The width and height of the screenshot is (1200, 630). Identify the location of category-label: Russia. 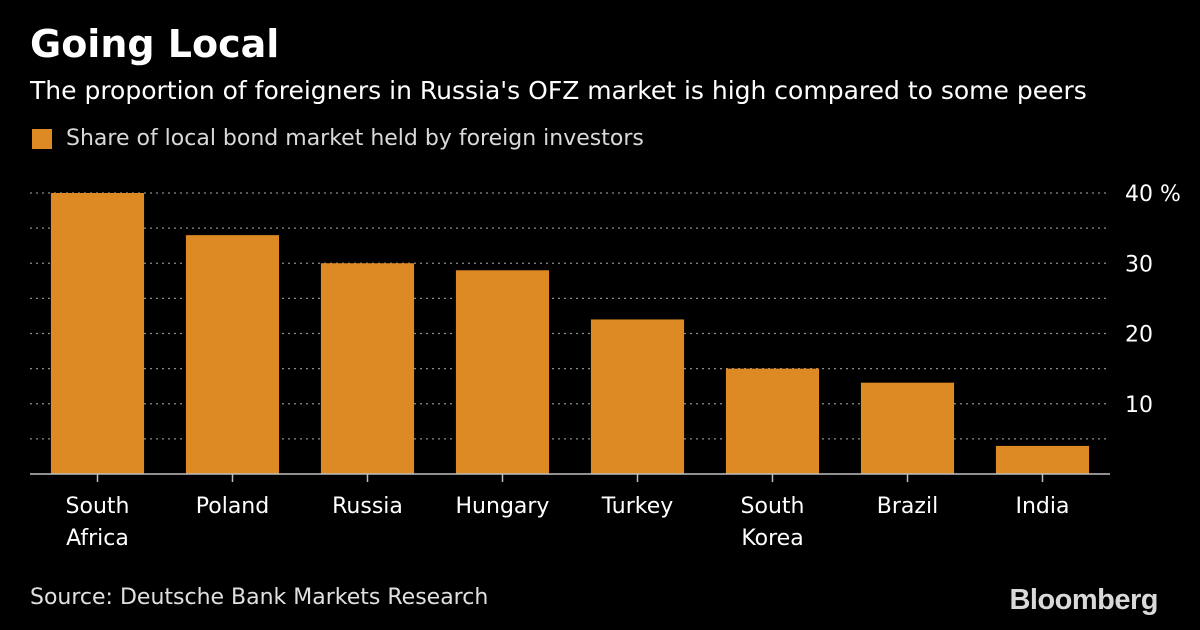
(367, 506).